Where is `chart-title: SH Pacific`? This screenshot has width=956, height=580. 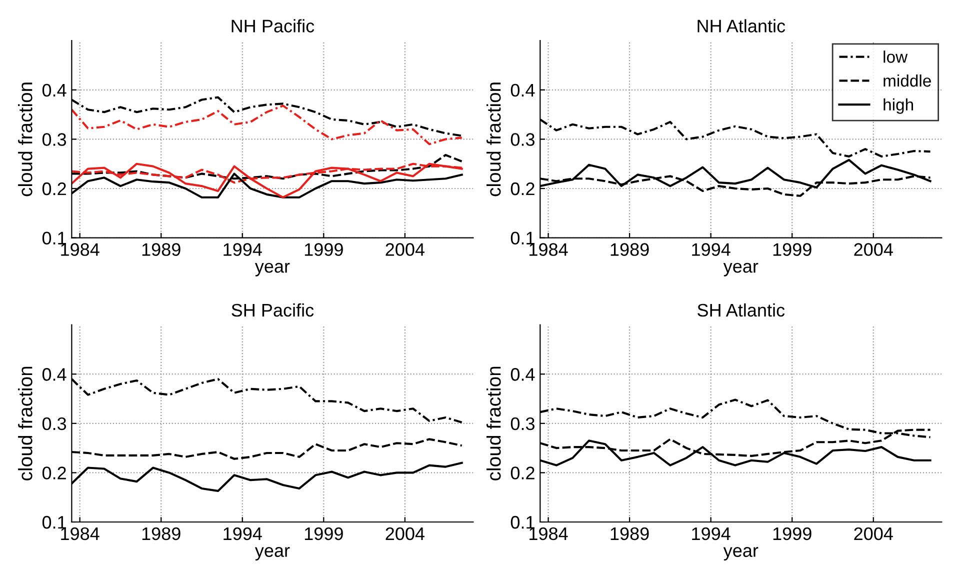 chart-title: SH Pacific is located at coordinates (273, 310).